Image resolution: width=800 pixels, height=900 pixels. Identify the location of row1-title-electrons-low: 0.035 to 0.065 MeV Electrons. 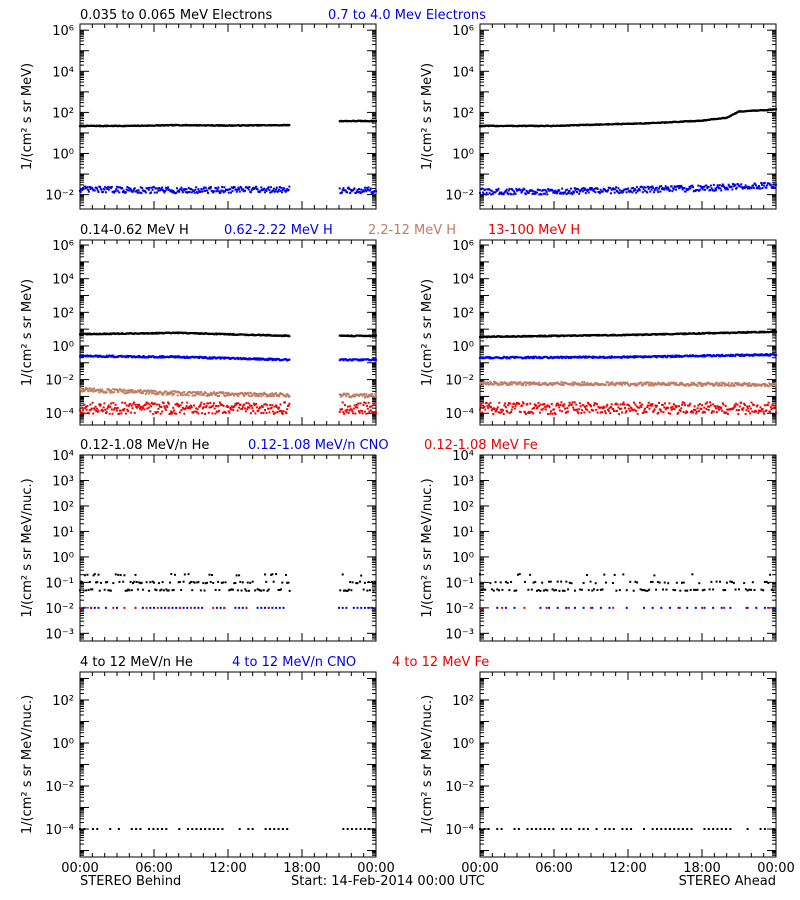
(176, 15).